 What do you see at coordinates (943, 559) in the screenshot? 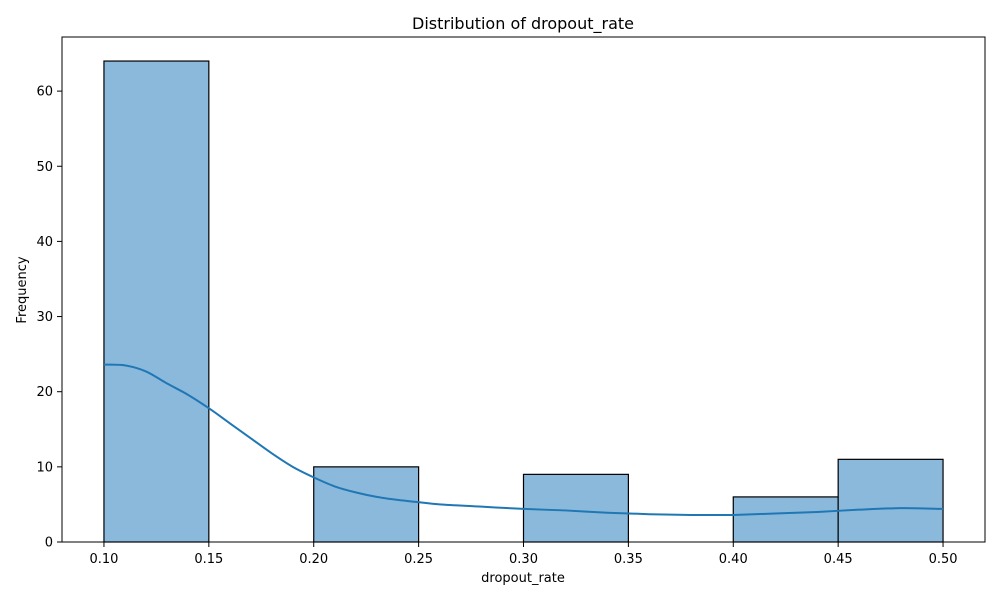
I see `x-tick-label: 0.50` at bounding box center [943, 559].